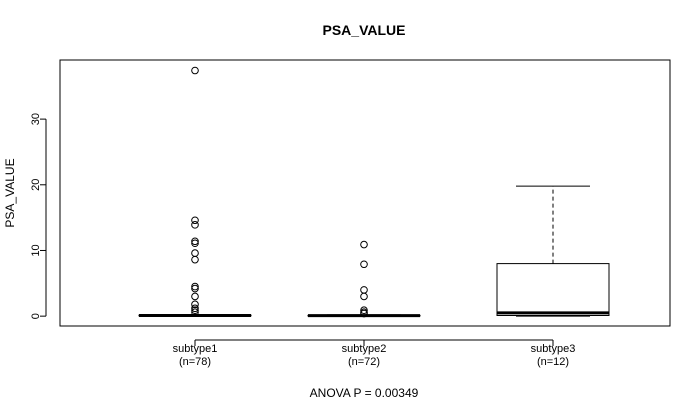 The image size is (700, 400). I want to click on iqr-box-subtype3, so click(553, 289).